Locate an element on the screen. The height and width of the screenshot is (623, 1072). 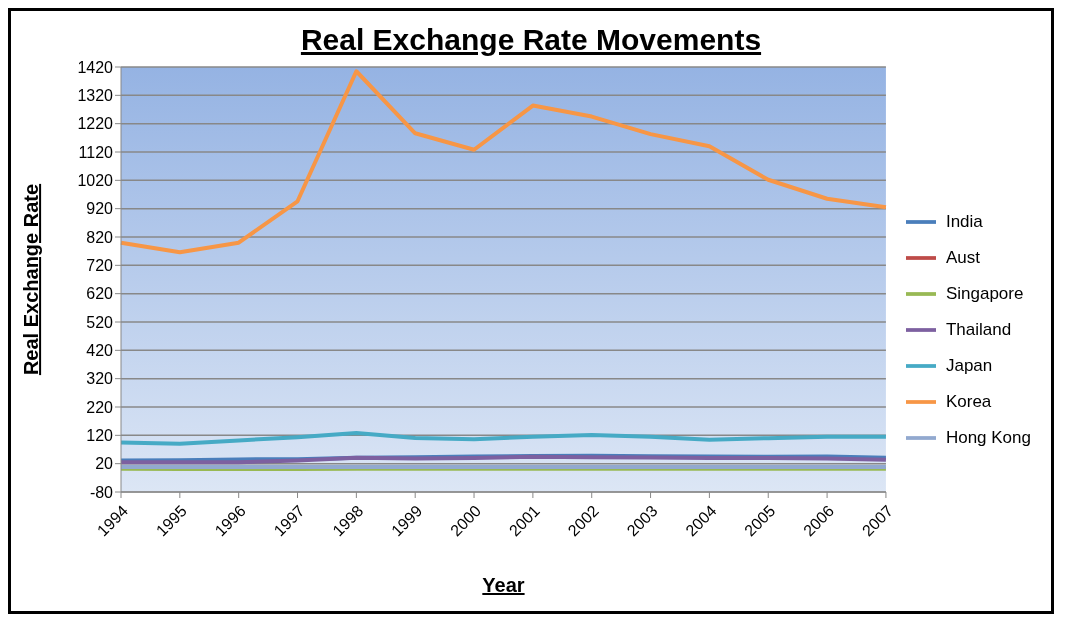
y-tick-label: 820 is located at coordinates (100, 237).